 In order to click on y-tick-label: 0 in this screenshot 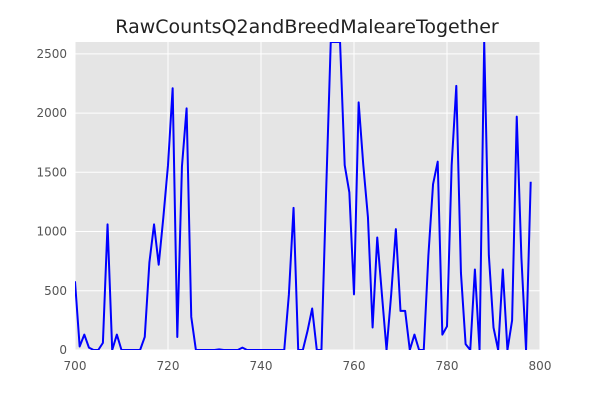, I will do `click(63, 350)`.